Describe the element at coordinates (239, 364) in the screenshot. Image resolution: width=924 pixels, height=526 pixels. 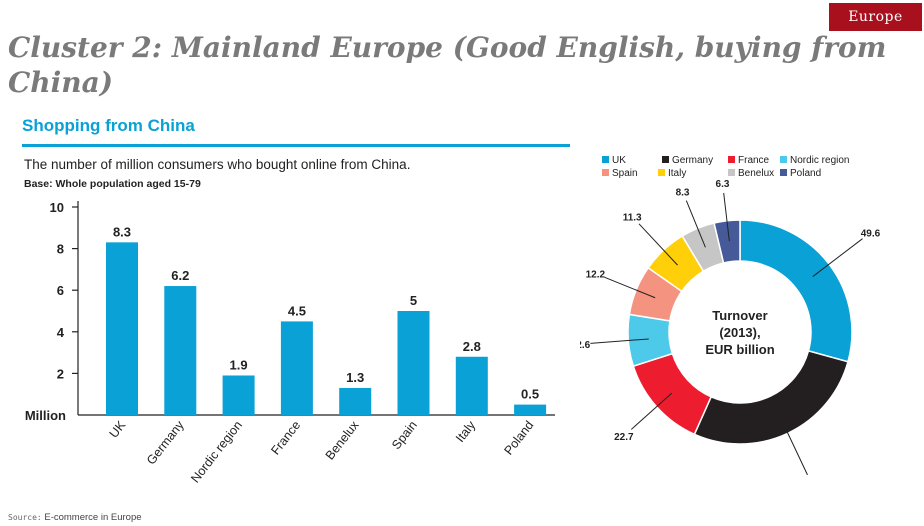
I see `bar-value-label: 1.9` at that location.